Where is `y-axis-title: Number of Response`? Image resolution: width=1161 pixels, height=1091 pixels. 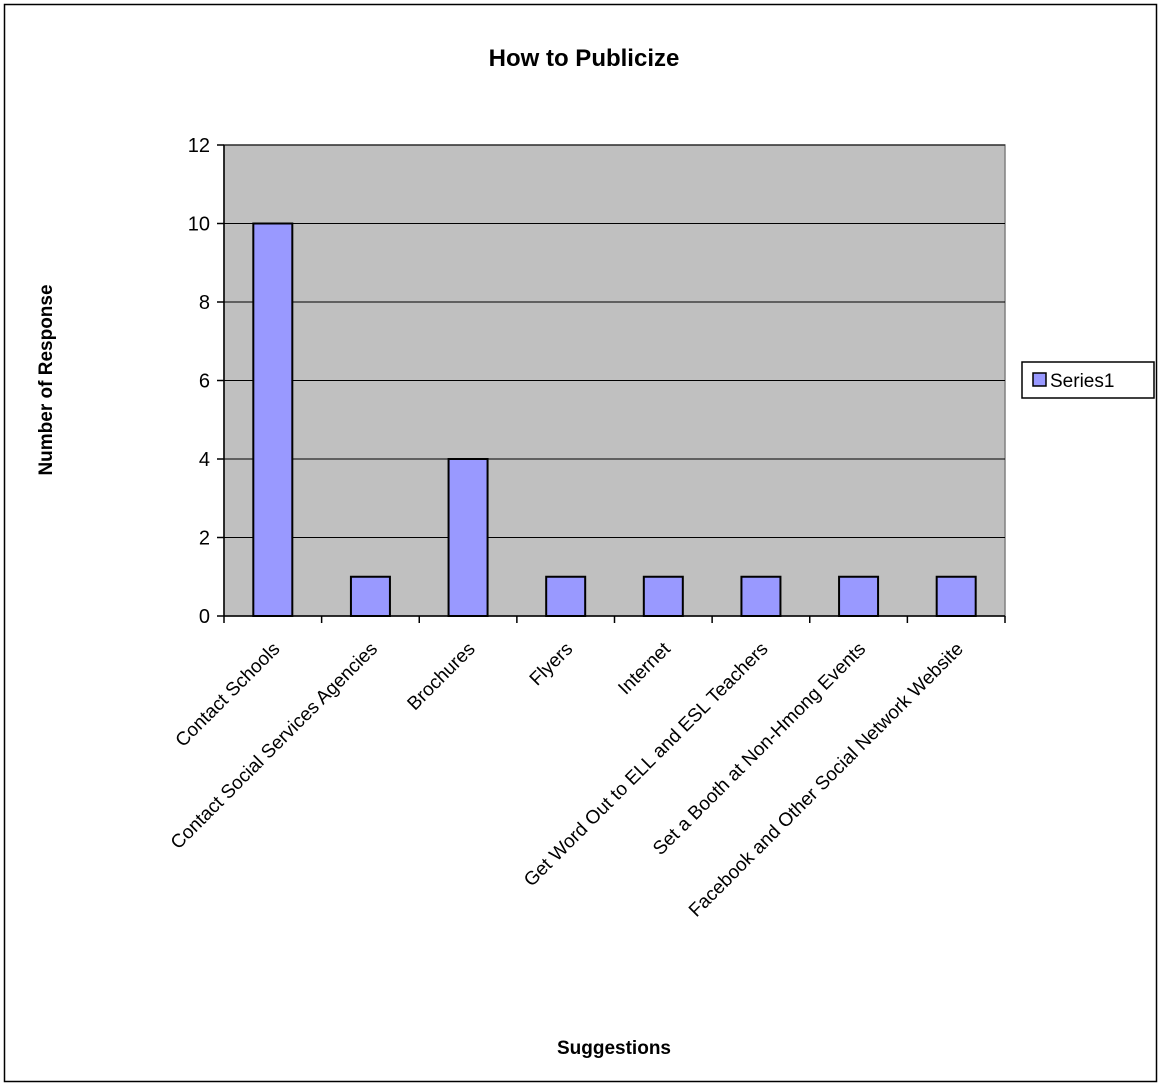 y-axis-title: Number of Response is located at coordinates (46, 379).